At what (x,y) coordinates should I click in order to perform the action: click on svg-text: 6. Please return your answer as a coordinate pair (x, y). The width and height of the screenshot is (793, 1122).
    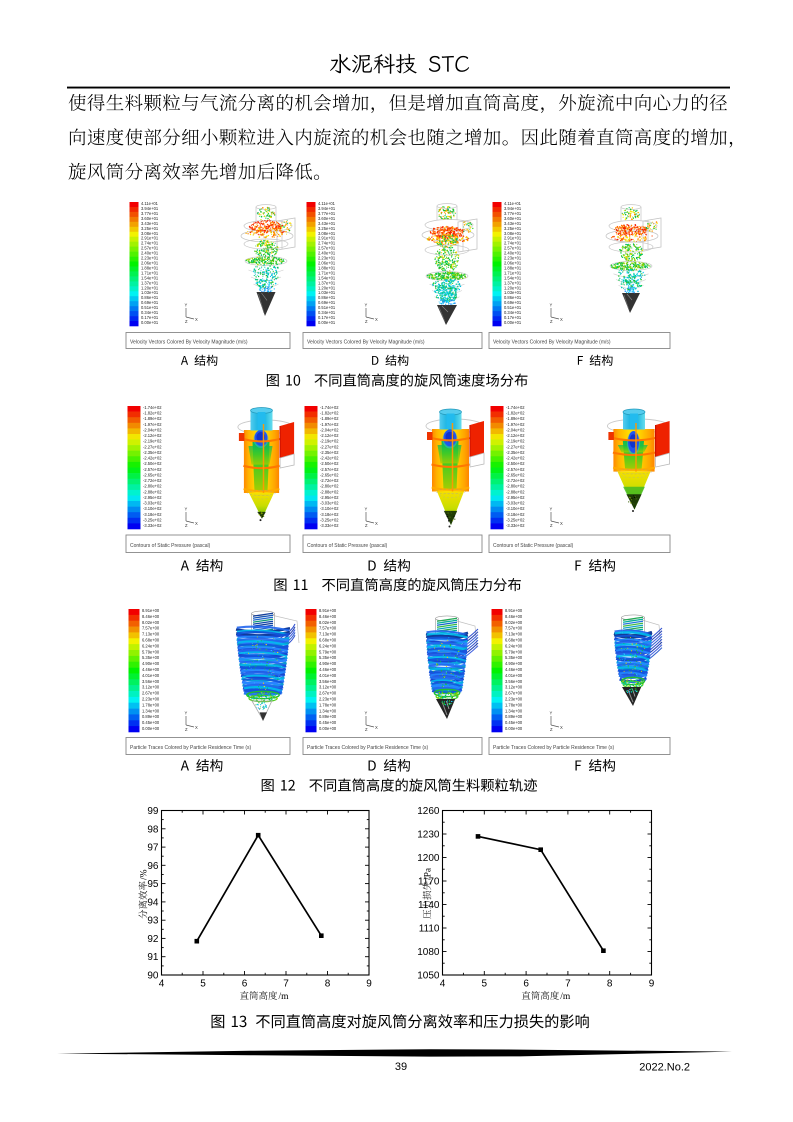
    Looking at the image, I should click on (245, 984).